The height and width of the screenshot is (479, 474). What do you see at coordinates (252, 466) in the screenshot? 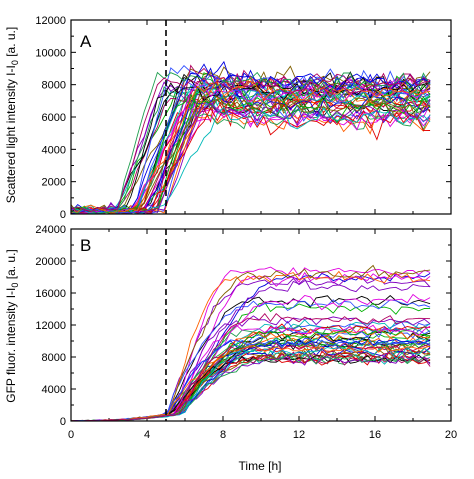
I see `panel-b-xlabel-main: Time` at bounding box center [252, 466].